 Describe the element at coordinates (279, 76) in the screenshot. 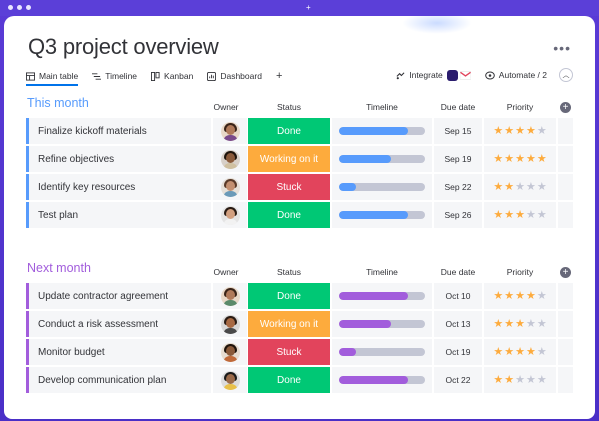

I see `add-view-button: +` at that location.